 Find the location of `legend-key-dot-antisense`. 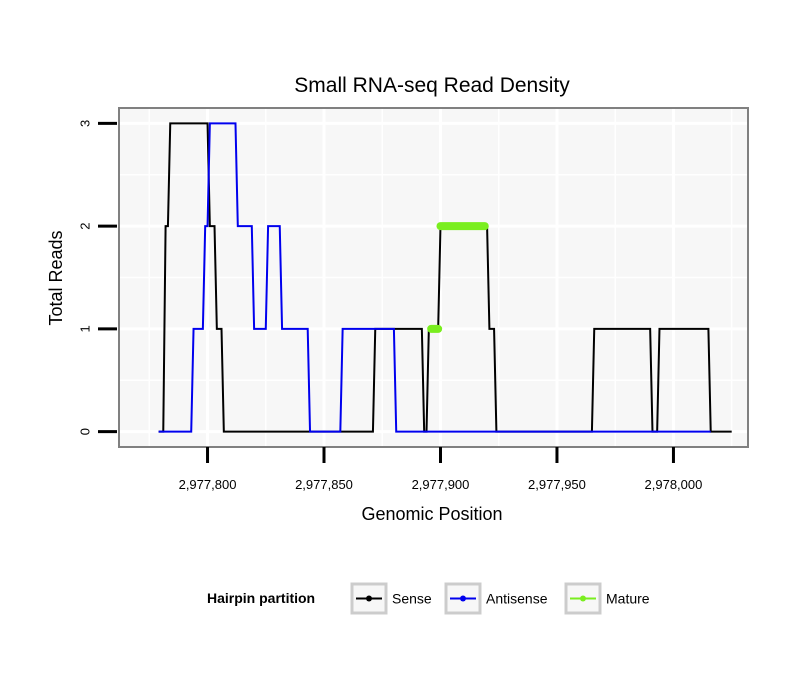

legend-key-dot-antisense is located at coordinates (463, 598).